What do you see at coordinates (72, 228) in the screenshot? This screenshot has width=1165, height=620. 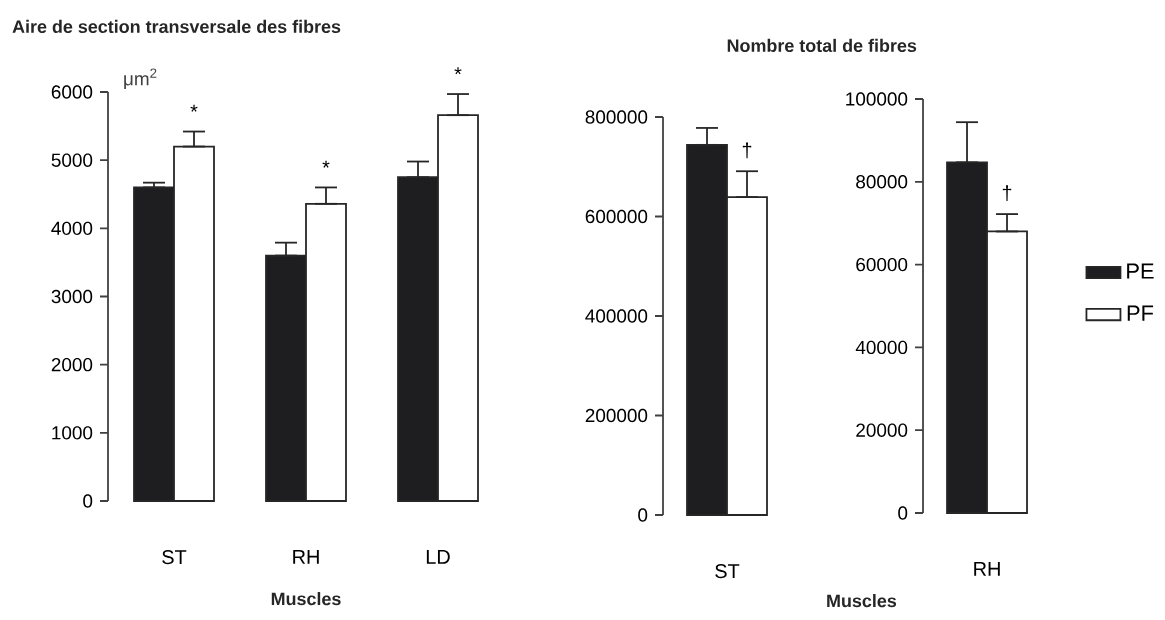 I see `y-tick-label: 4000` at bounding box center [72, 228].